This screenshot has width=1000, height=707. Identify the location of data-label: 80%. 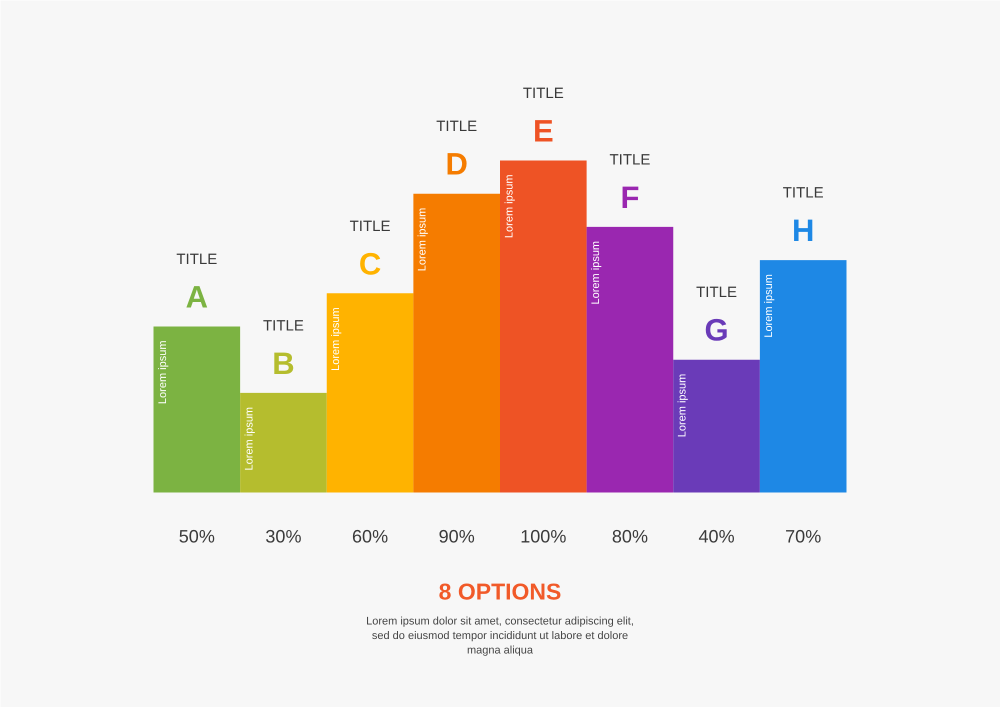
(630, 536).